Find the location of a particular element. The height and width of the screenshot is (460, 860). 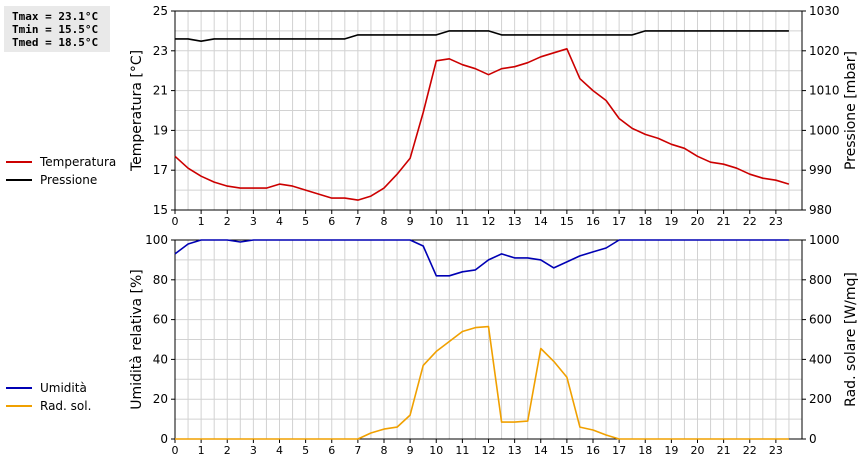

x-tick-label-bottom: 18 is located at coordinates (645, 450).